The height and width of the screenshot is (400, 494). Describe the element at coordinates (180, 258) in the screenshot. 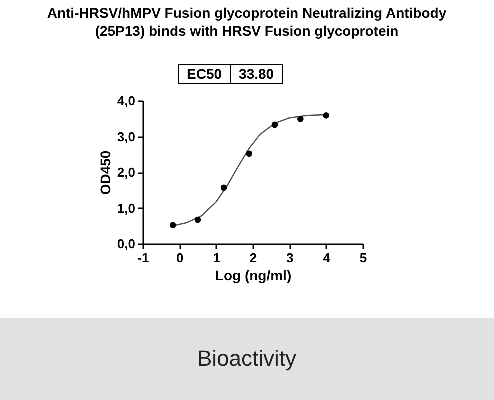

I see `x-tick-label: 0` at that location.